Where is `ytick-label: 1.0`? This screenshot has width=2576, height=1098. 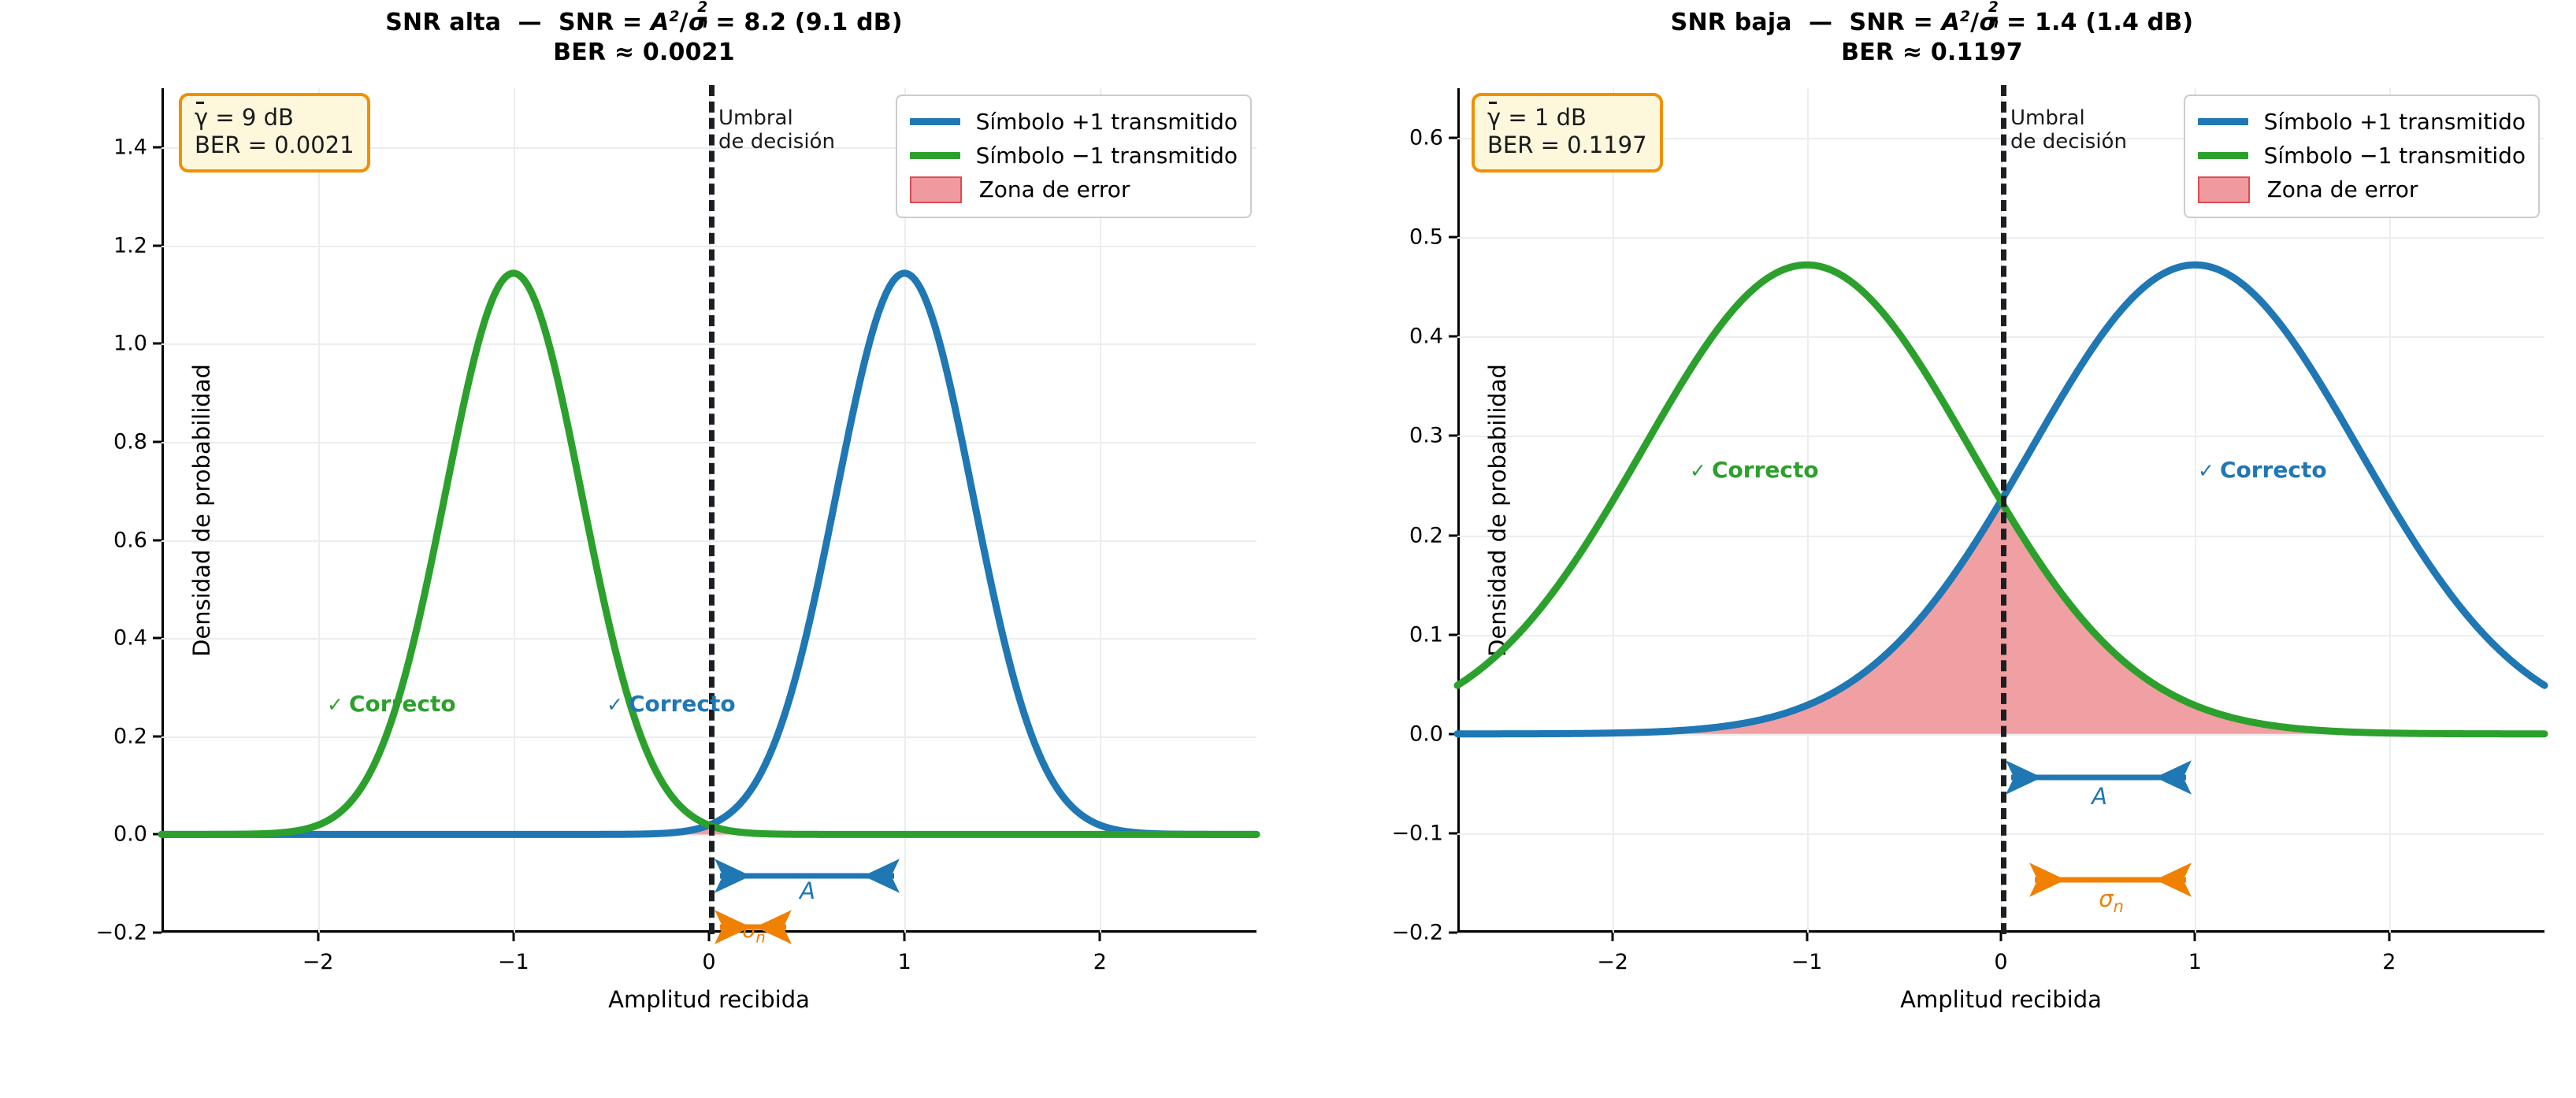
ytick-label: 1.0 is located at coordinates (130, 343).